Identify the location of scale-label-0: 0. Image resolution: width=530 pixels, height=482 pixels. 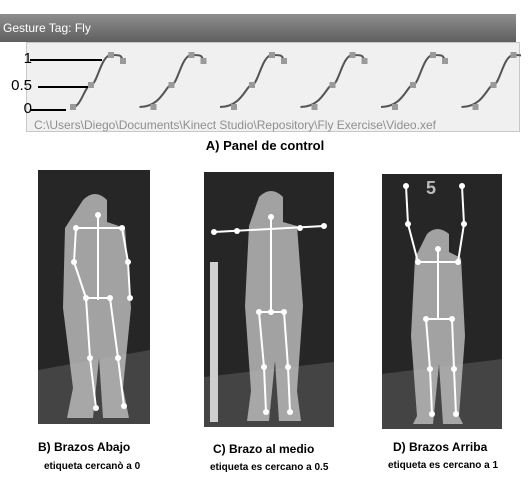
(27, 108).